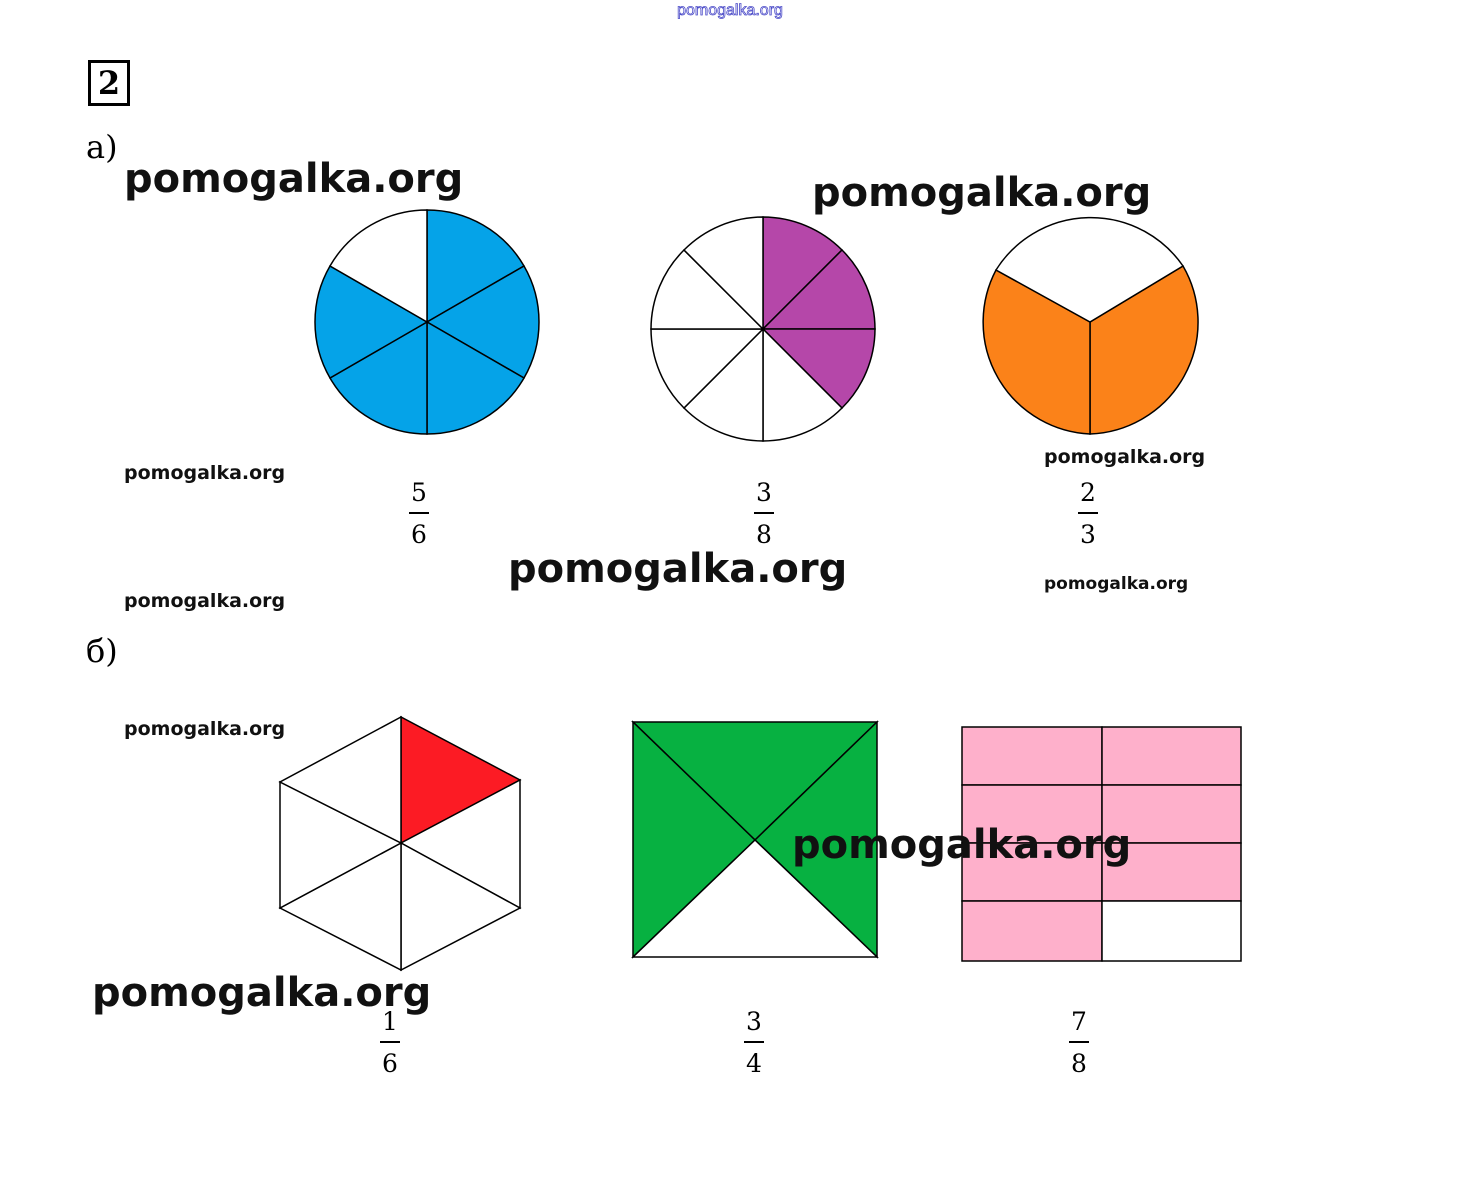  Describe the element at coordinates (730, 11) in the screenshot. I see `site-header: pomogalka.org` at that location.